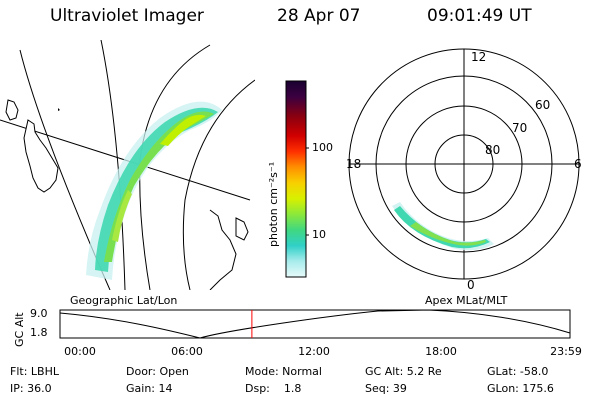  I want to click on info-flt: Flt: LBHL, so click(34, 371).